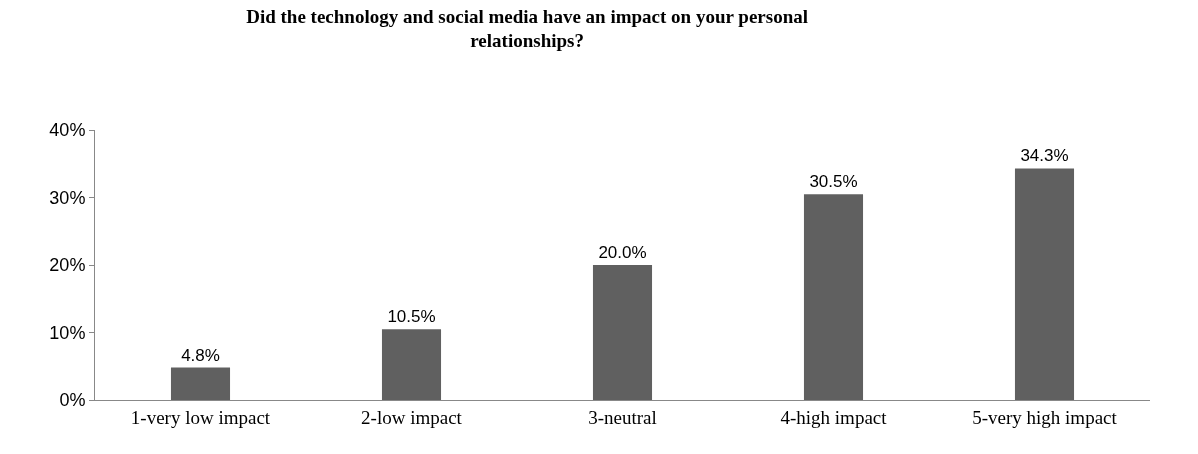  I want to click on data-label: 4.8%, so click(200, 355).